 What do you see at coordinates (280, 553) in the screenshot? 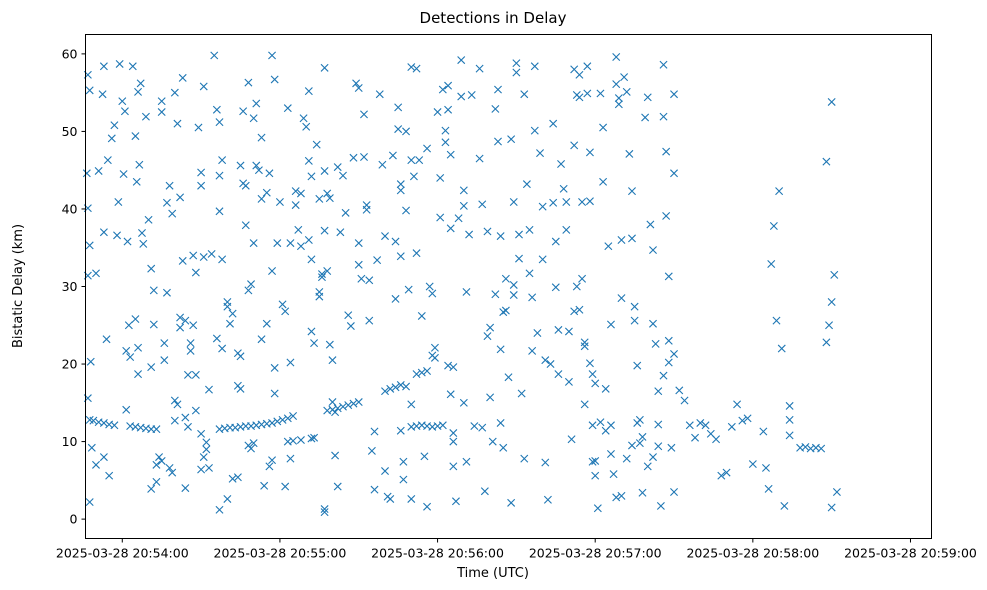
I see `x-tick-label: 2025-03-28 20:55:00` at bounding box center [280, 553].